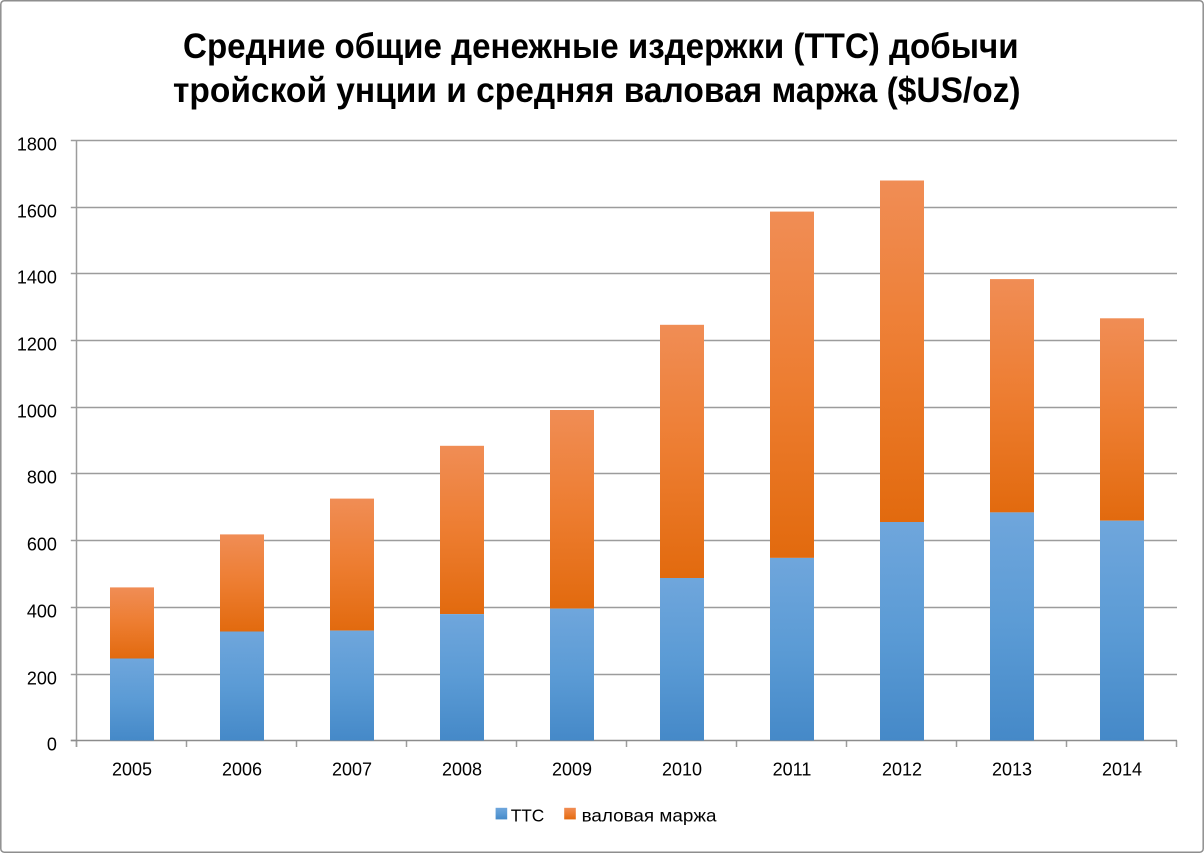 The width and height of the screenshot is (1204, 853). What do you see at coordinates (902, 770) in the screenshot?
I see `svg-text: 2012` at bounding box center [902, 770].